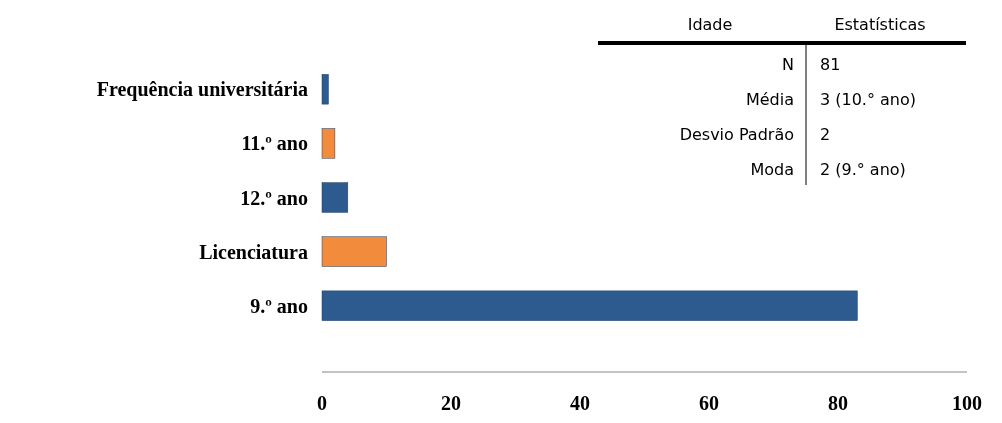 The width and height of the screenshot is (1002, 423). Describe the element at coordinates (322, 403) in the screenshot. I see `x-tick-label: 0` at that location.